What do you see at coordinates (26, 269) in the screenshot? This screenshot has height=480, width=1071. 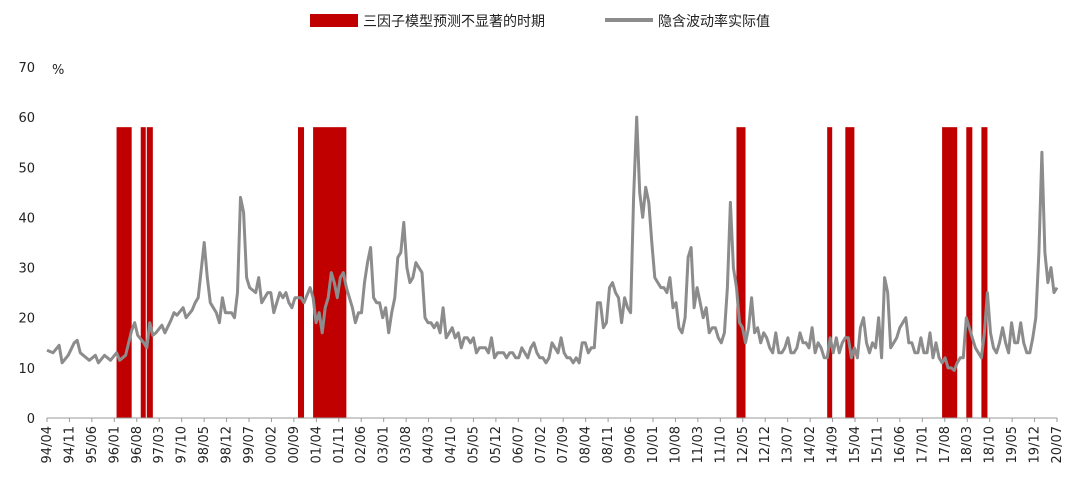 I see `y-tick-30: 30` at bounding box center [26, 269].